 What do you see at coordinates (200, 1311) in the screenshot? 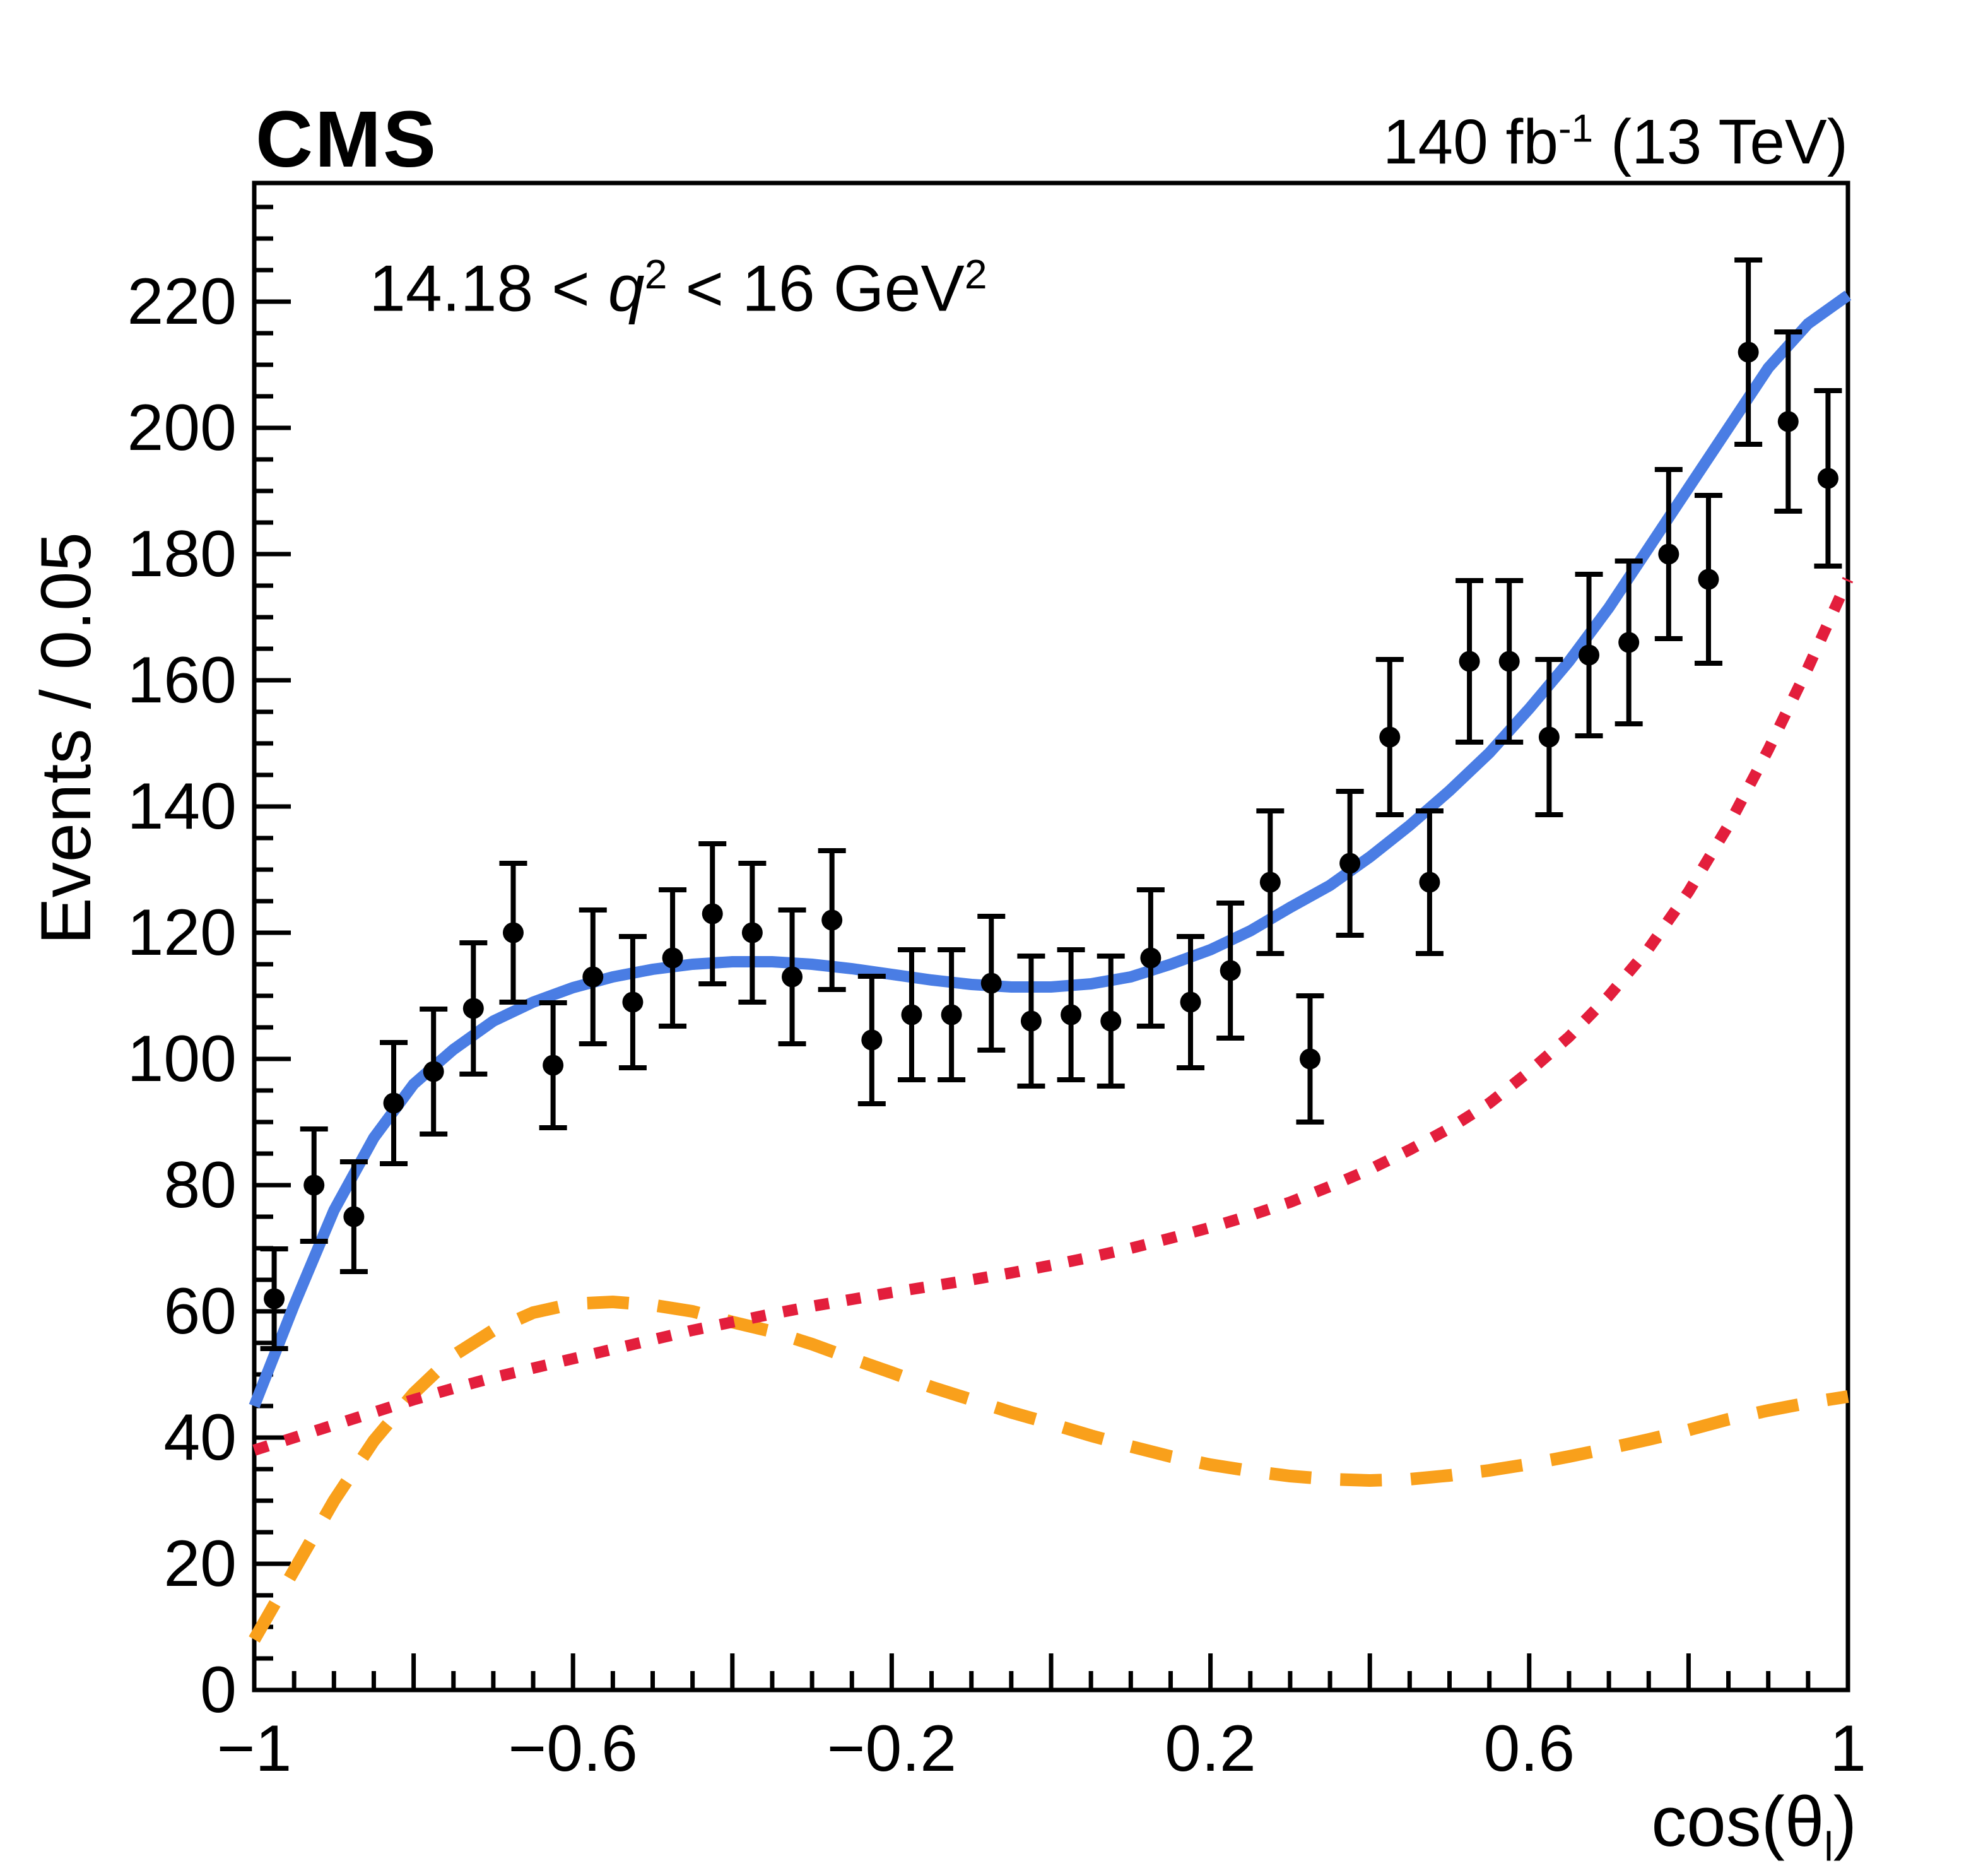
I see `y-tick-label: 60` at bounding box center [200, 1311].